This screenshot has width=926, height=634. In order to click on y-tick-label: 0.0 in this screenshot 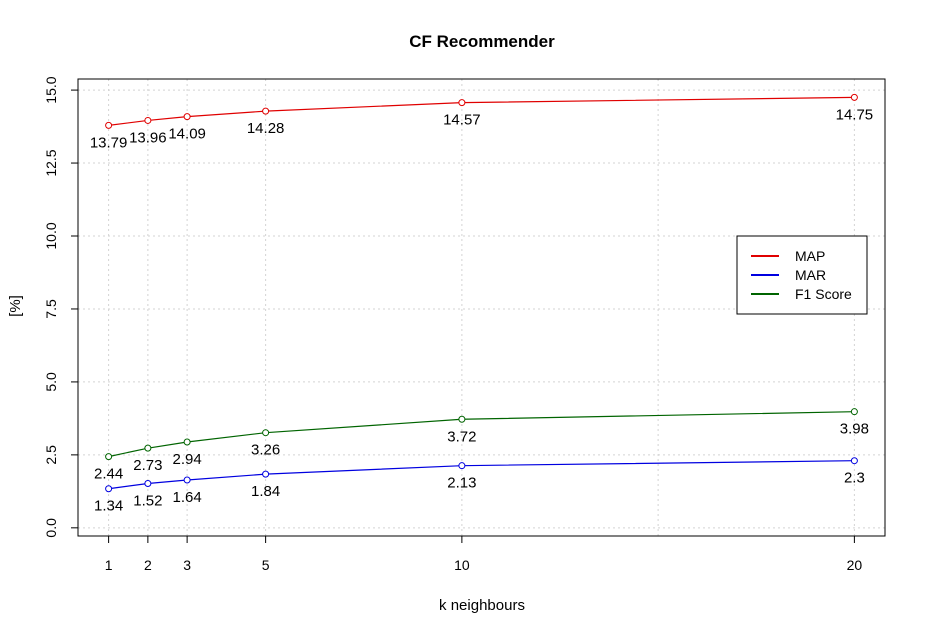, I will do `click(51, 528)`.